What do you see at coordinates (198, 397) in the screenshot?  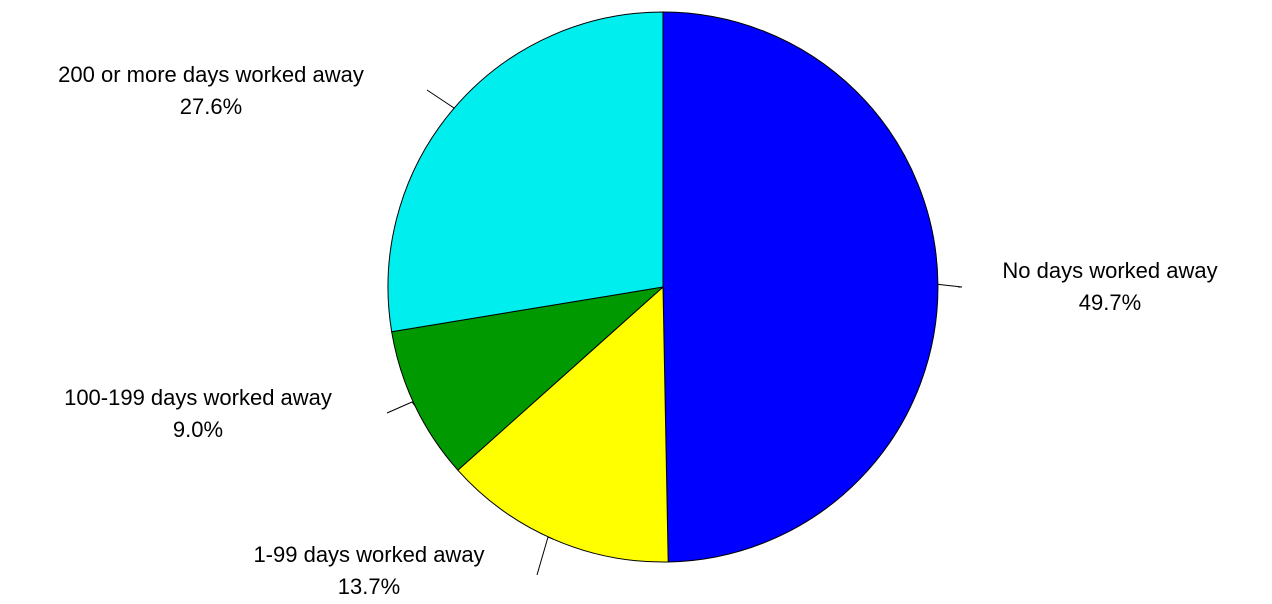 I see `slice-label-100-199-days: 100-199 days worked away` at bounding box center [198, 397].